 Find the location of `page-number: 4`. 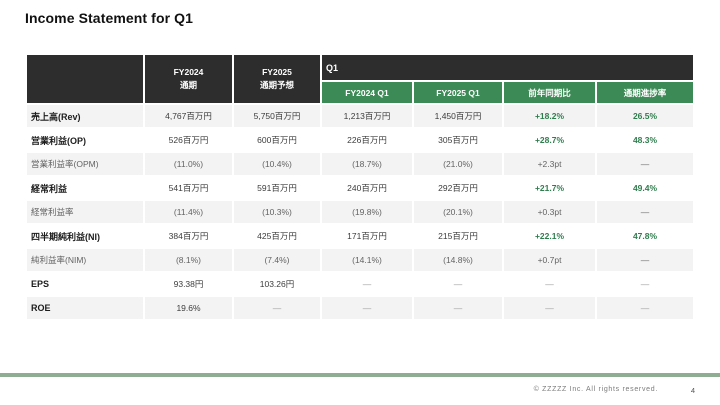

page-number: 4 is located at coordinates (692, 390).